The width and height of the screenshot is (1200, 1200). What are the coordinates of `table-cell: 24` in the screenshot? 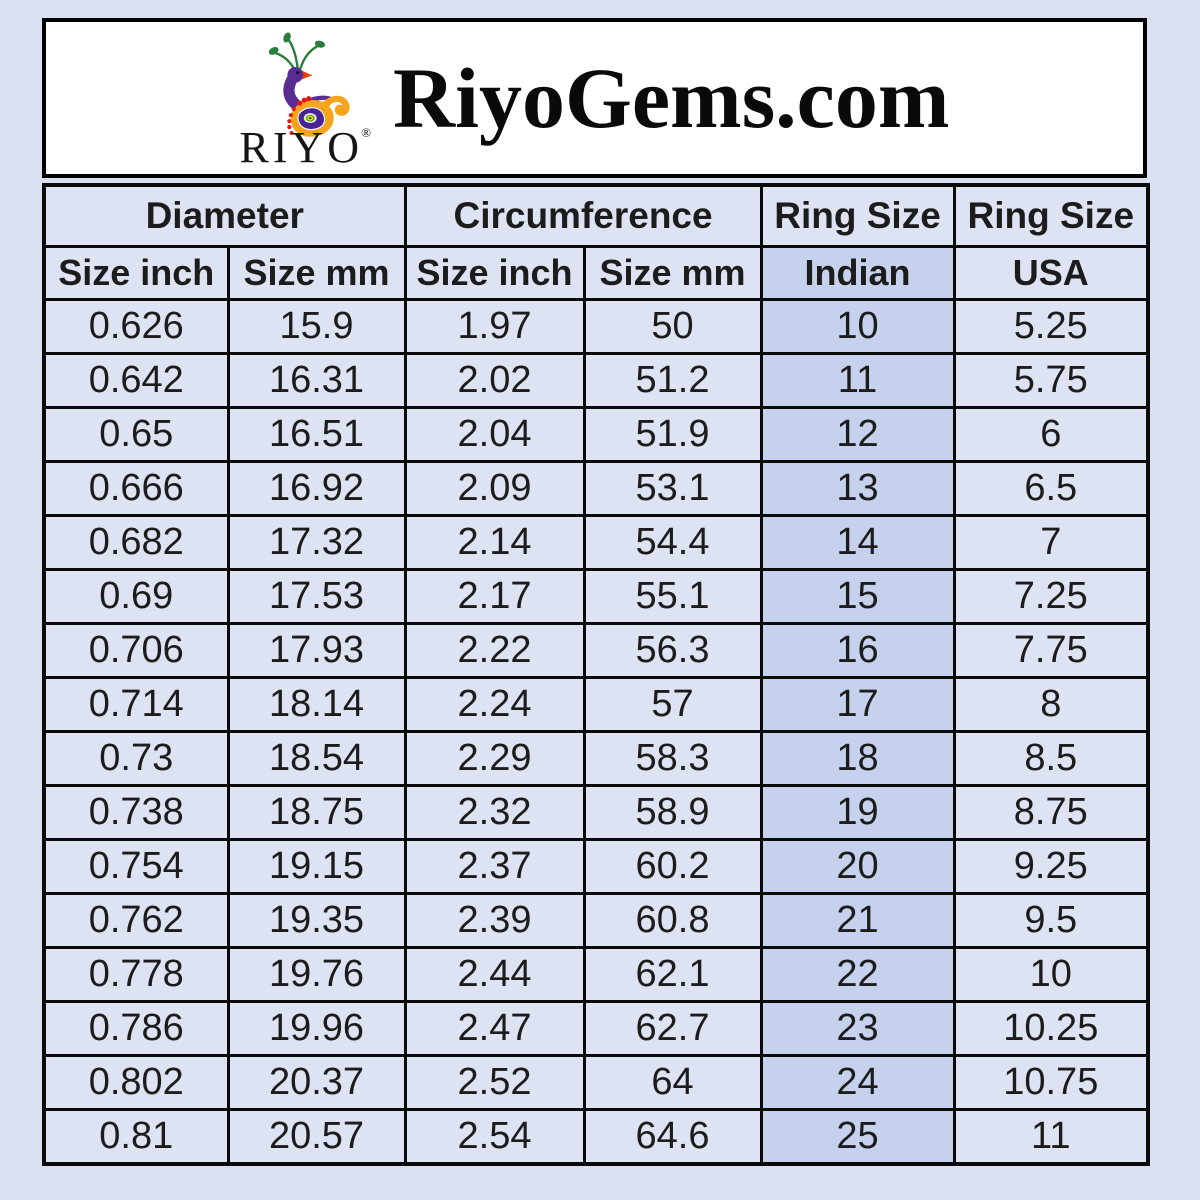 It's located at (857, 1082).